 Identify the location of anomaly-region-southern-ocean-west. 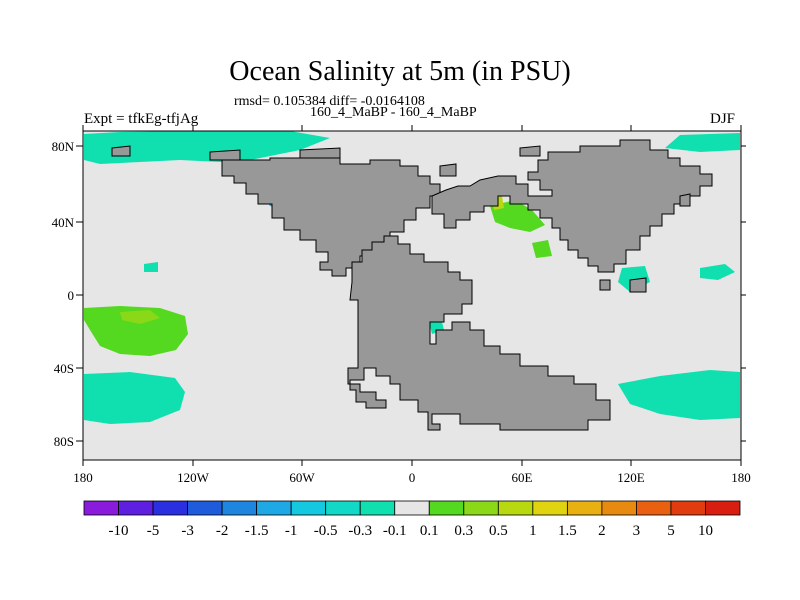
(134, 398).